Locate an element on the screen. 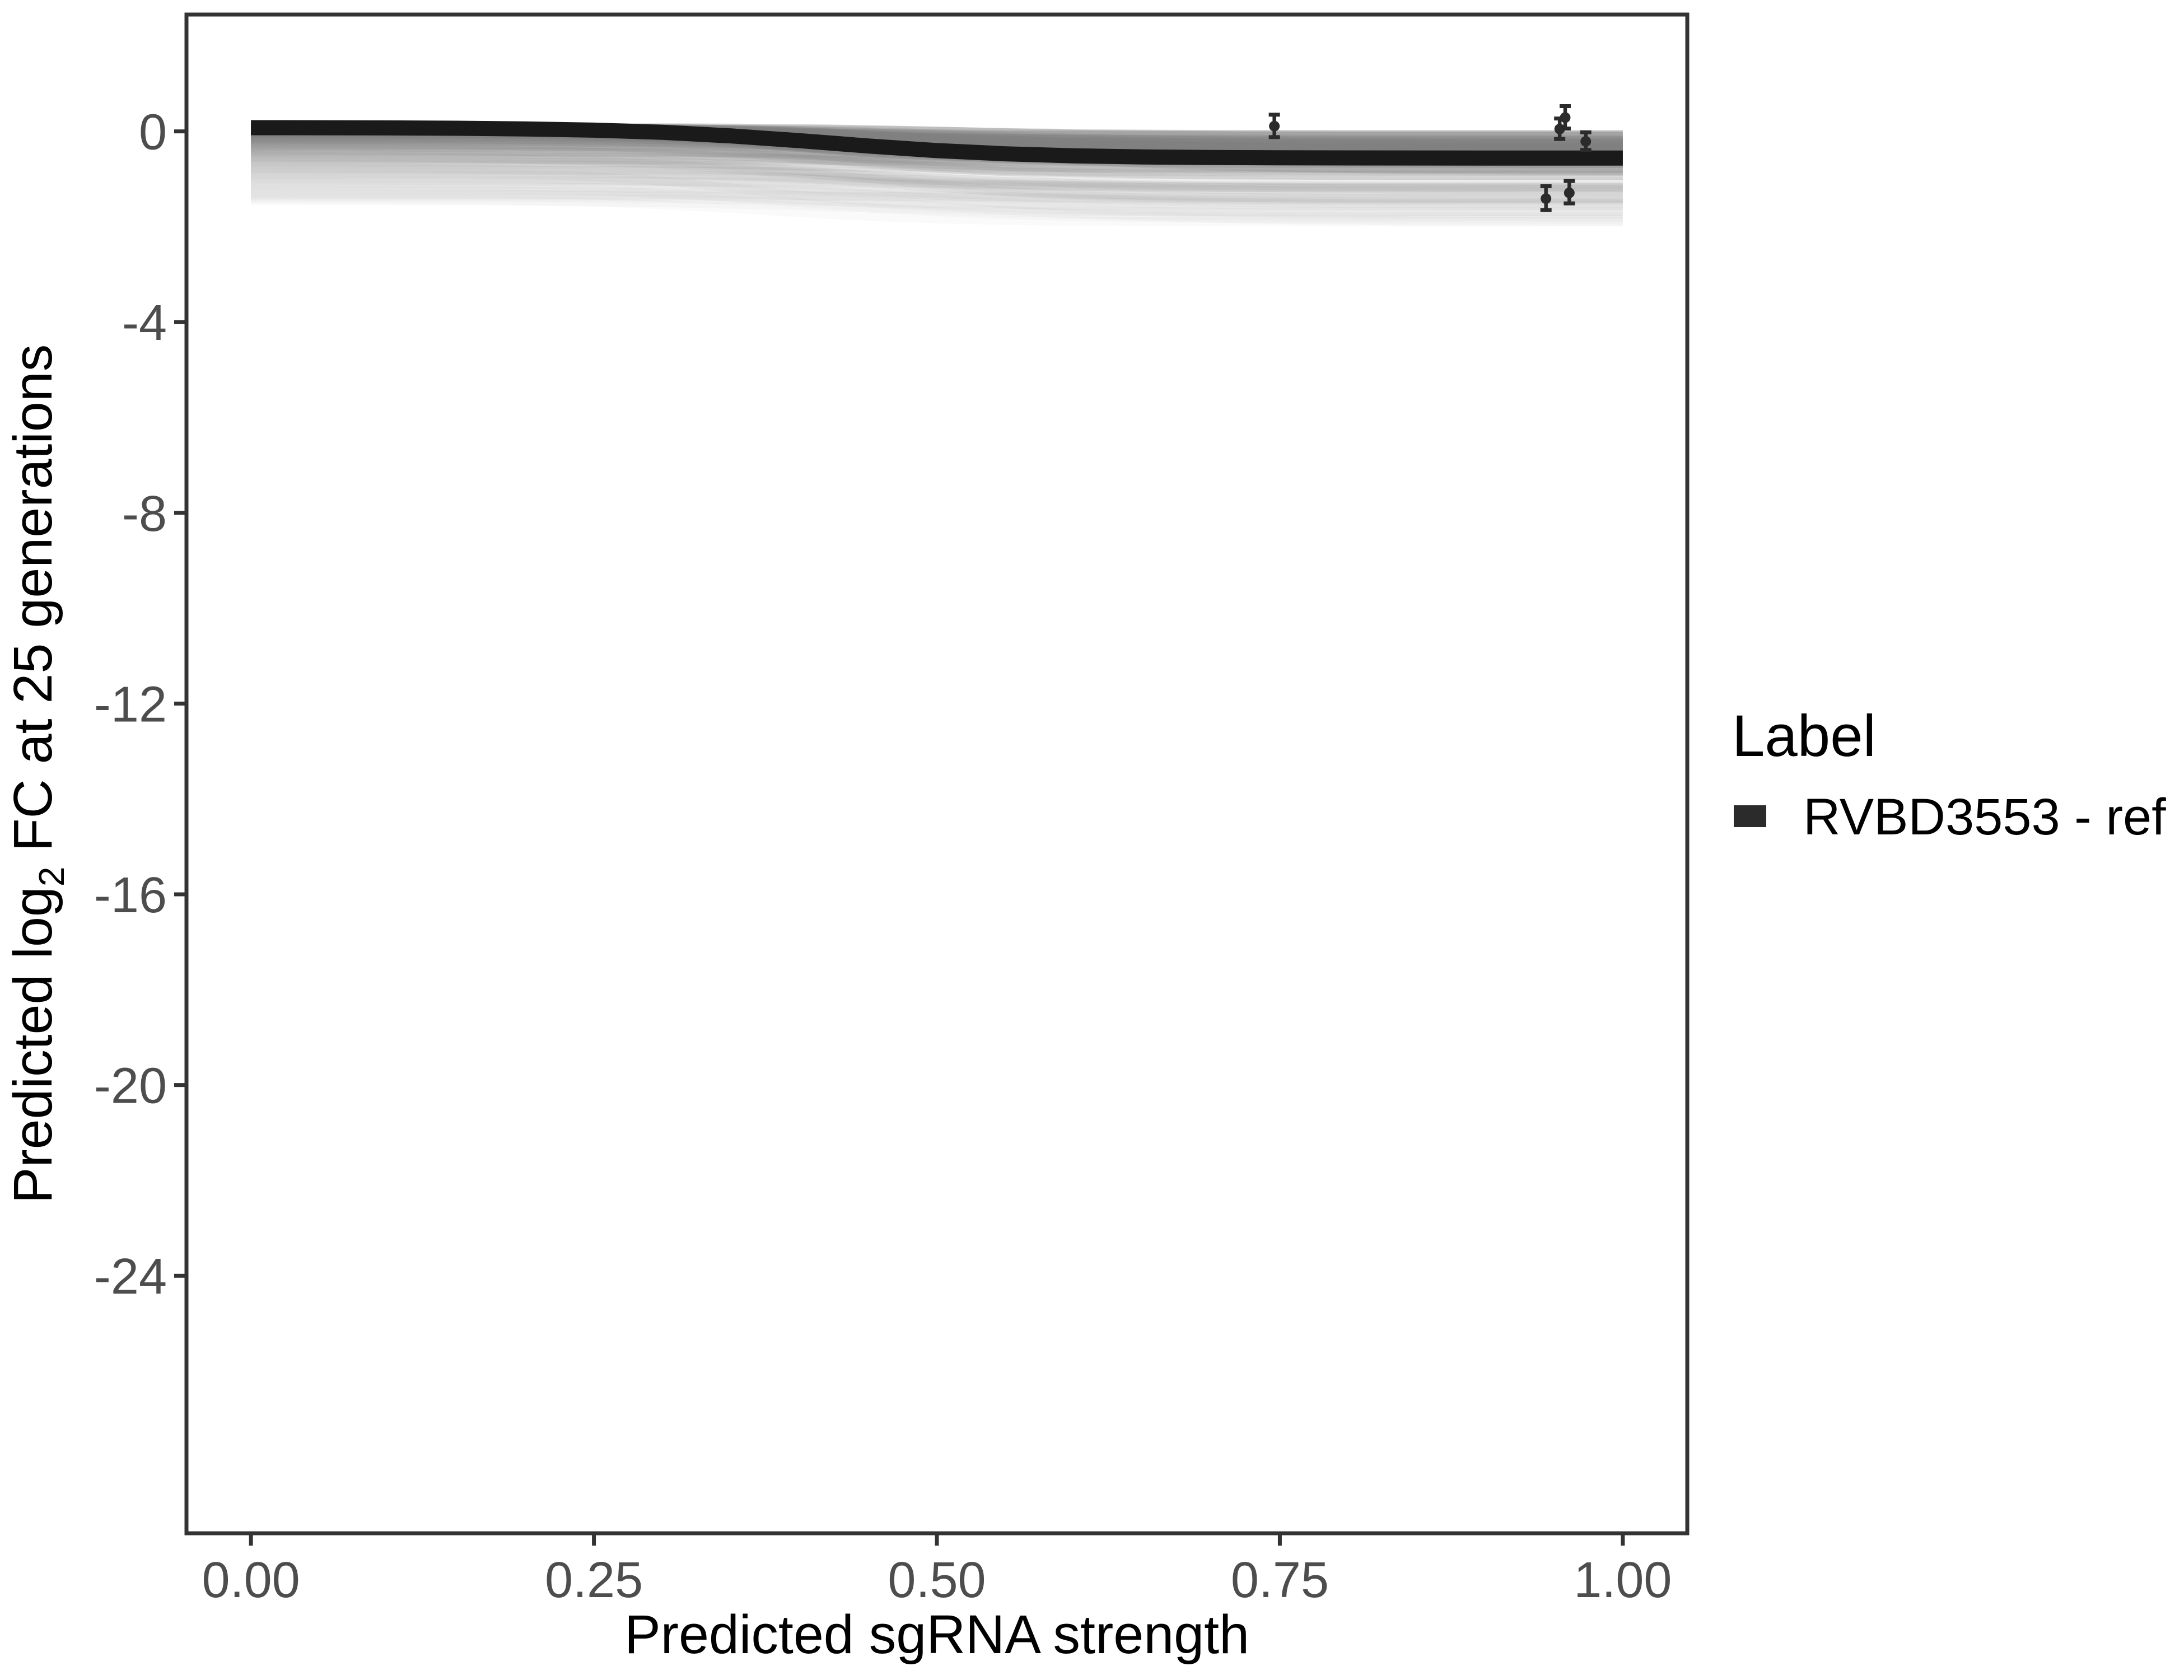 Image resolution: width=2184 pixels, height=1680 pixels. legend-title: Label is located at coordinates (1804, 736).